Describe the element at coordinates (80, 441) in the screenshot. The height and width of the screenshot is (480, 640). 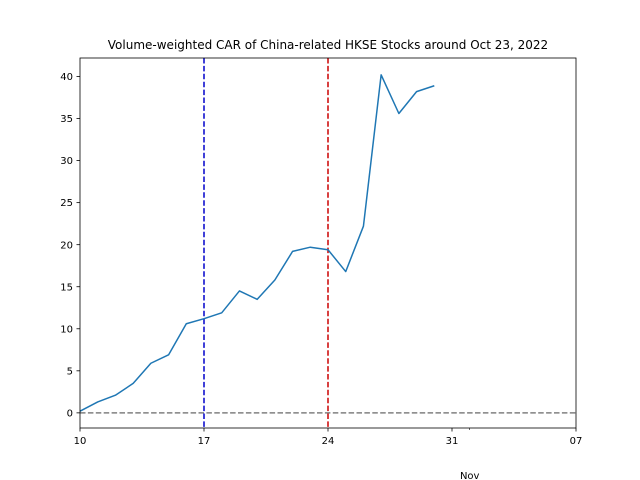
I see `x-tick-label: 10` at that location.